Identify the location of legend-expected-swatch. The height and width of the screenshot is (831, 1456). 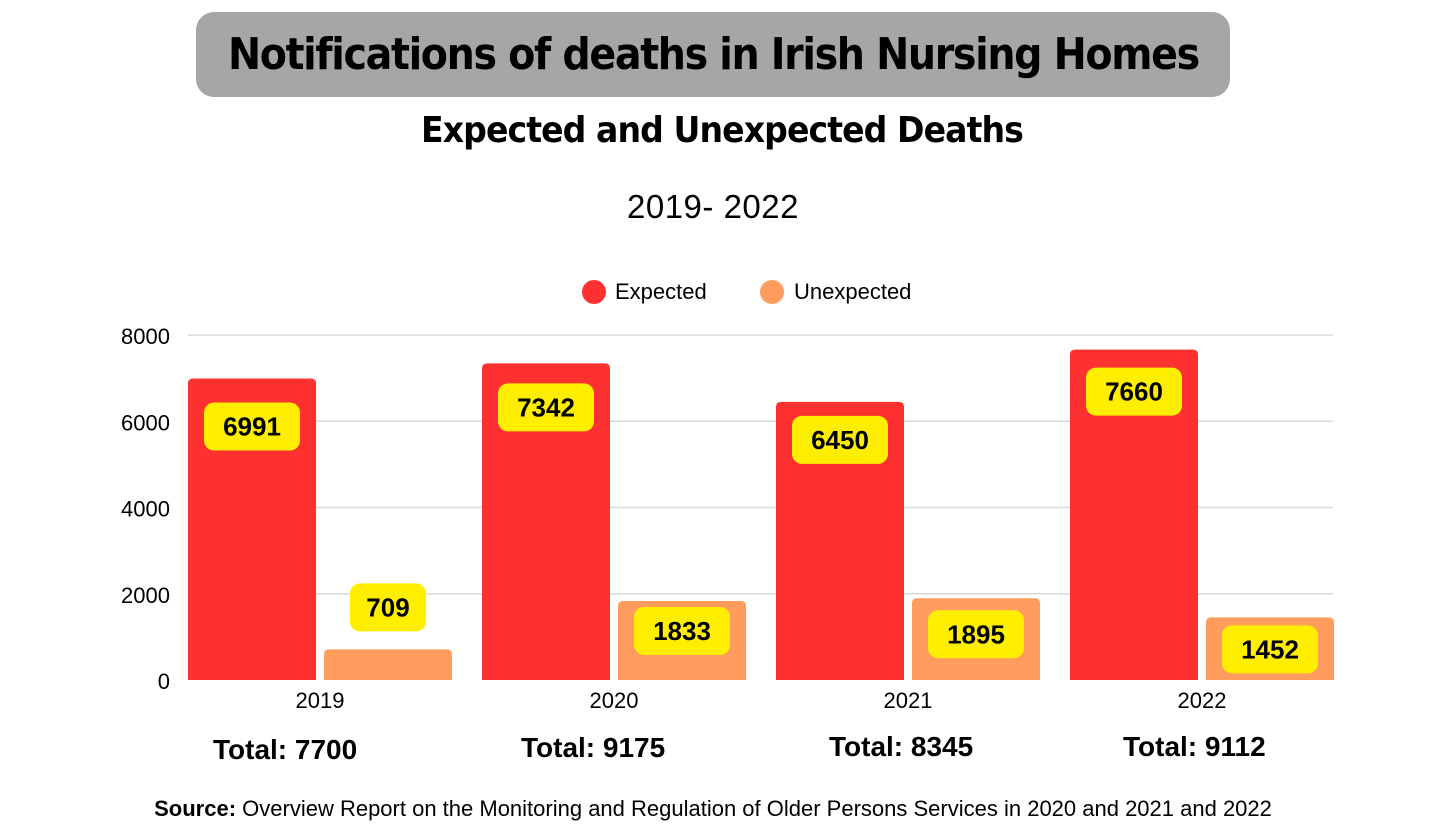
(594, 292).